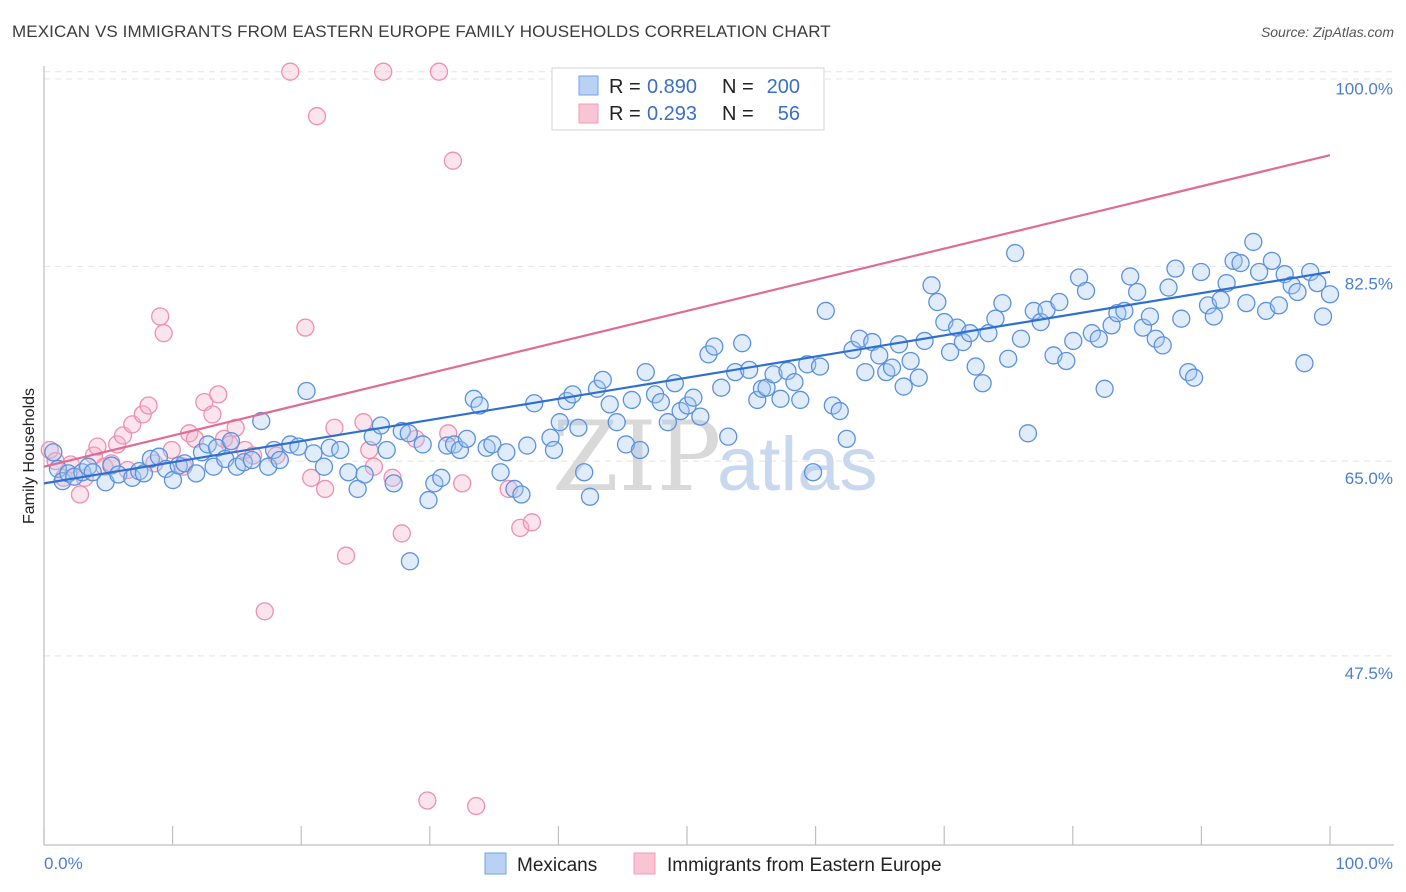 The image size is (1406, 892). Describe the element at coordinates (740, 87) in the screenshot. I see `legend-n-label-1: N =` at that location.